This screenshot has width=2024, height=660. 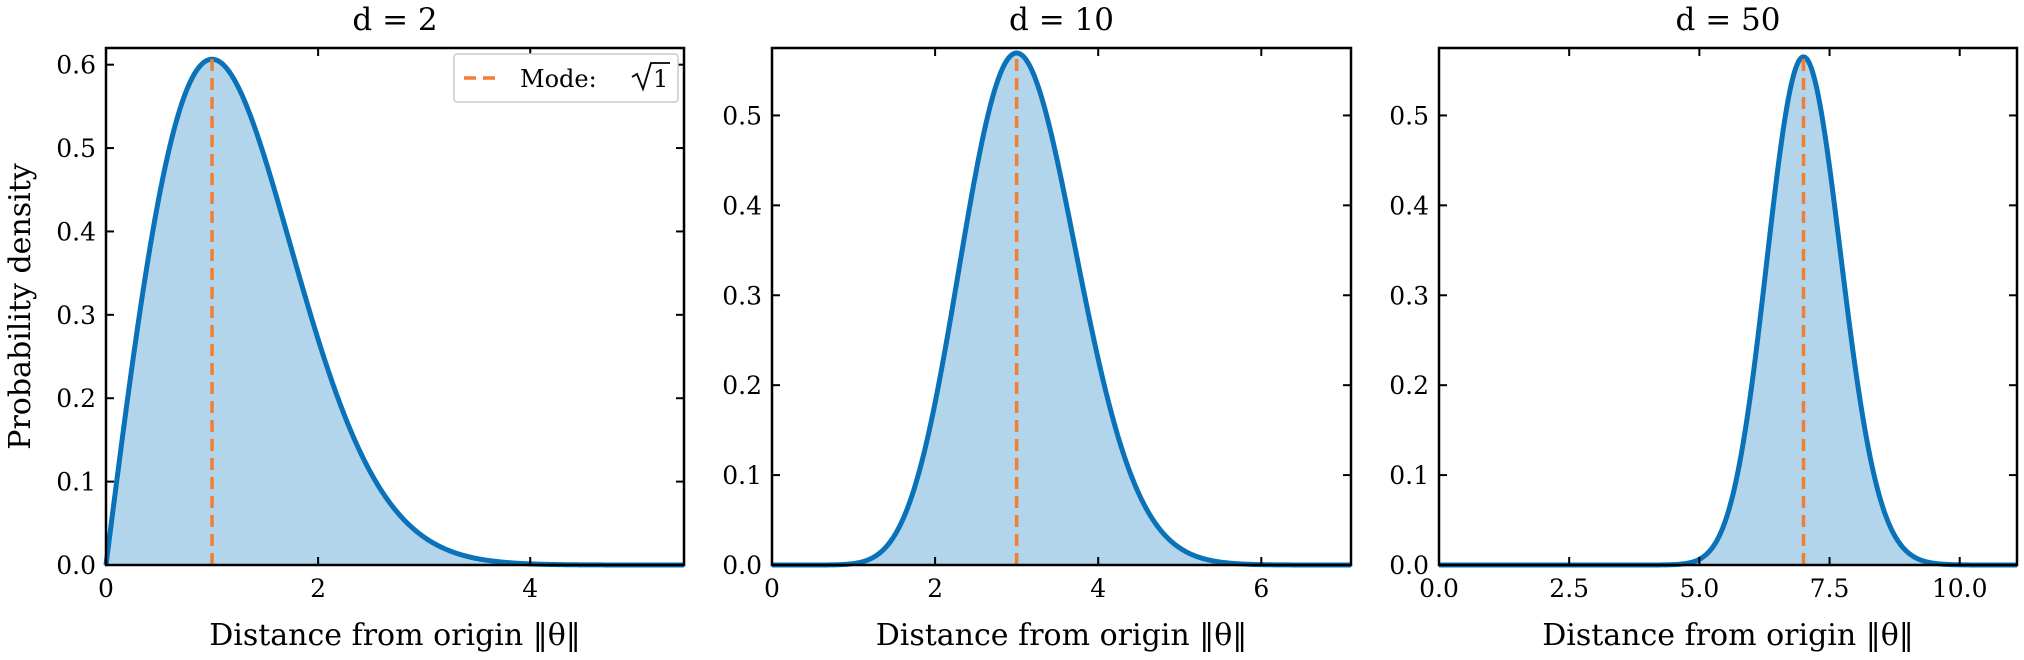 I want to click on y-tick-label: 0.6, so click(x=76, y=65).